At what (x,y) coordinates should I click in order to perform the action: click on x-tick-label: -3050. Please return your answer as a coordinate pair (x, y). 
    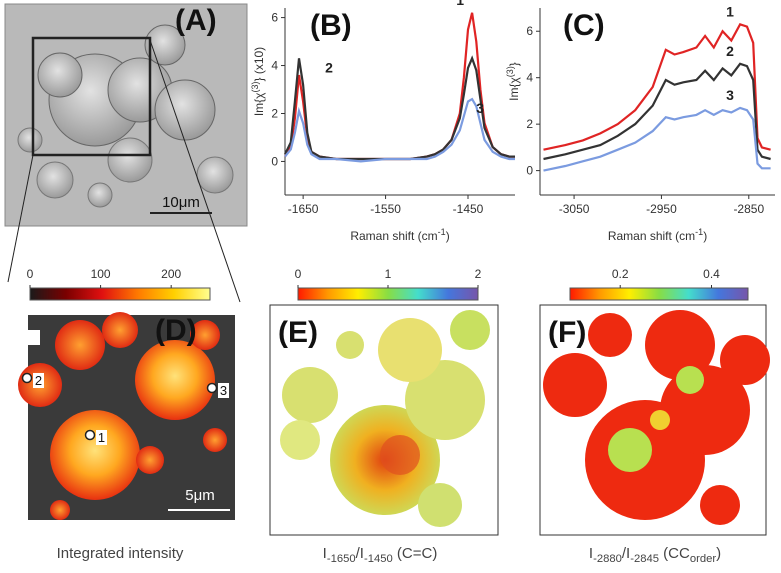
    Looking at the image, I should click on (574, 209).